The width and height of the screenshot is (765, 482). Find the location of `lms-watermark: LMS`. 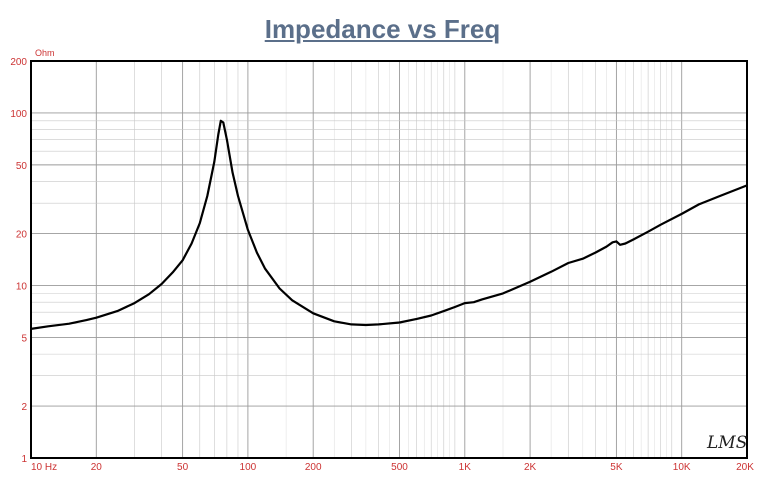

lms-watermark: LMS is located at coordinates (726, 443).